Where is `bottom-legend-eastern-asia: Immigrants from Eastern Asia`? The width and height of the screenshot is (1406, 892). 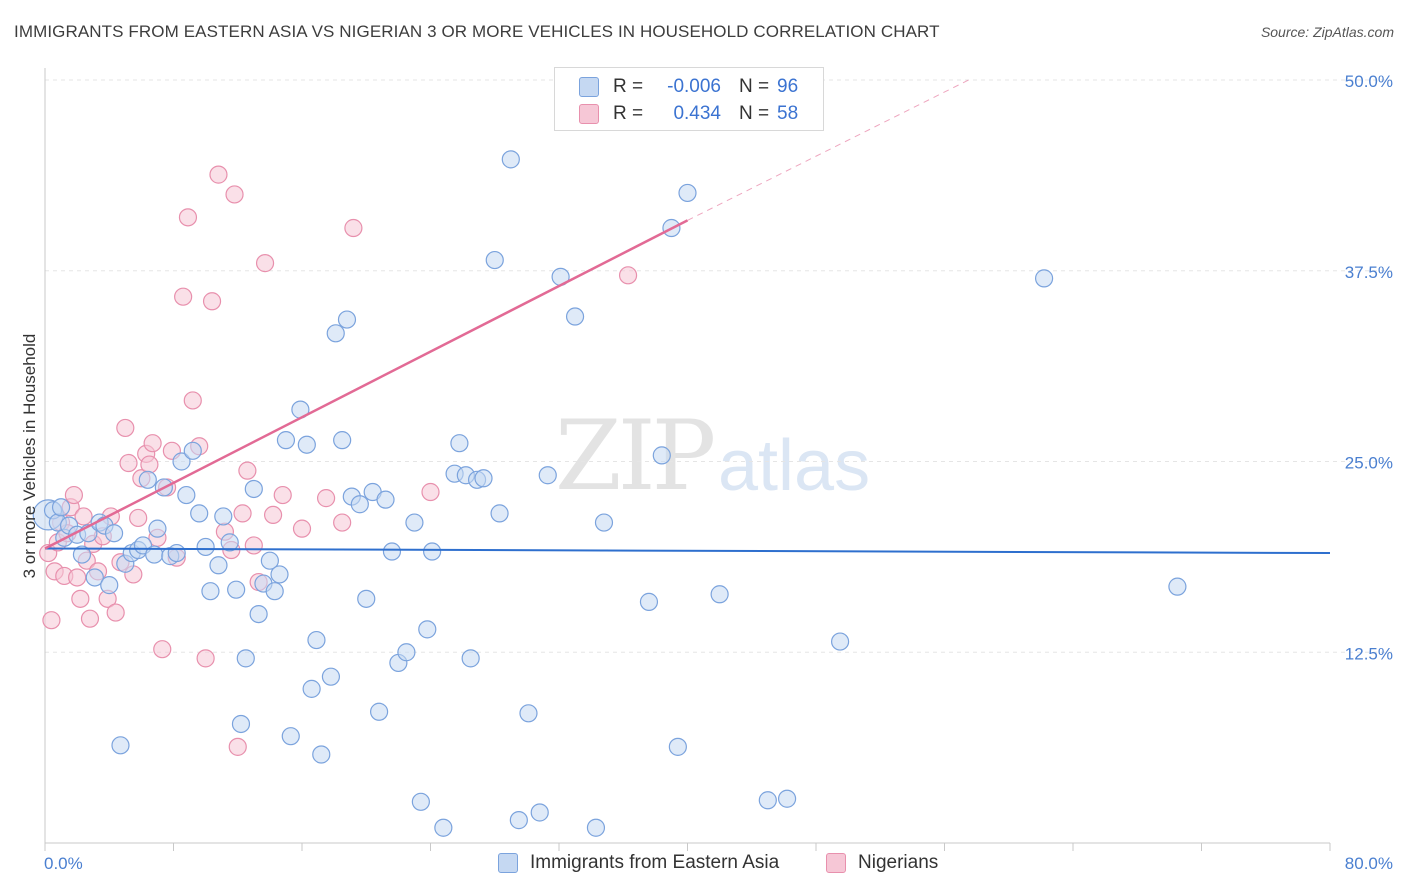 bottom-legend-eastern-asia: Immigrants from Eastern Asia is located at coordinates (638, 863).